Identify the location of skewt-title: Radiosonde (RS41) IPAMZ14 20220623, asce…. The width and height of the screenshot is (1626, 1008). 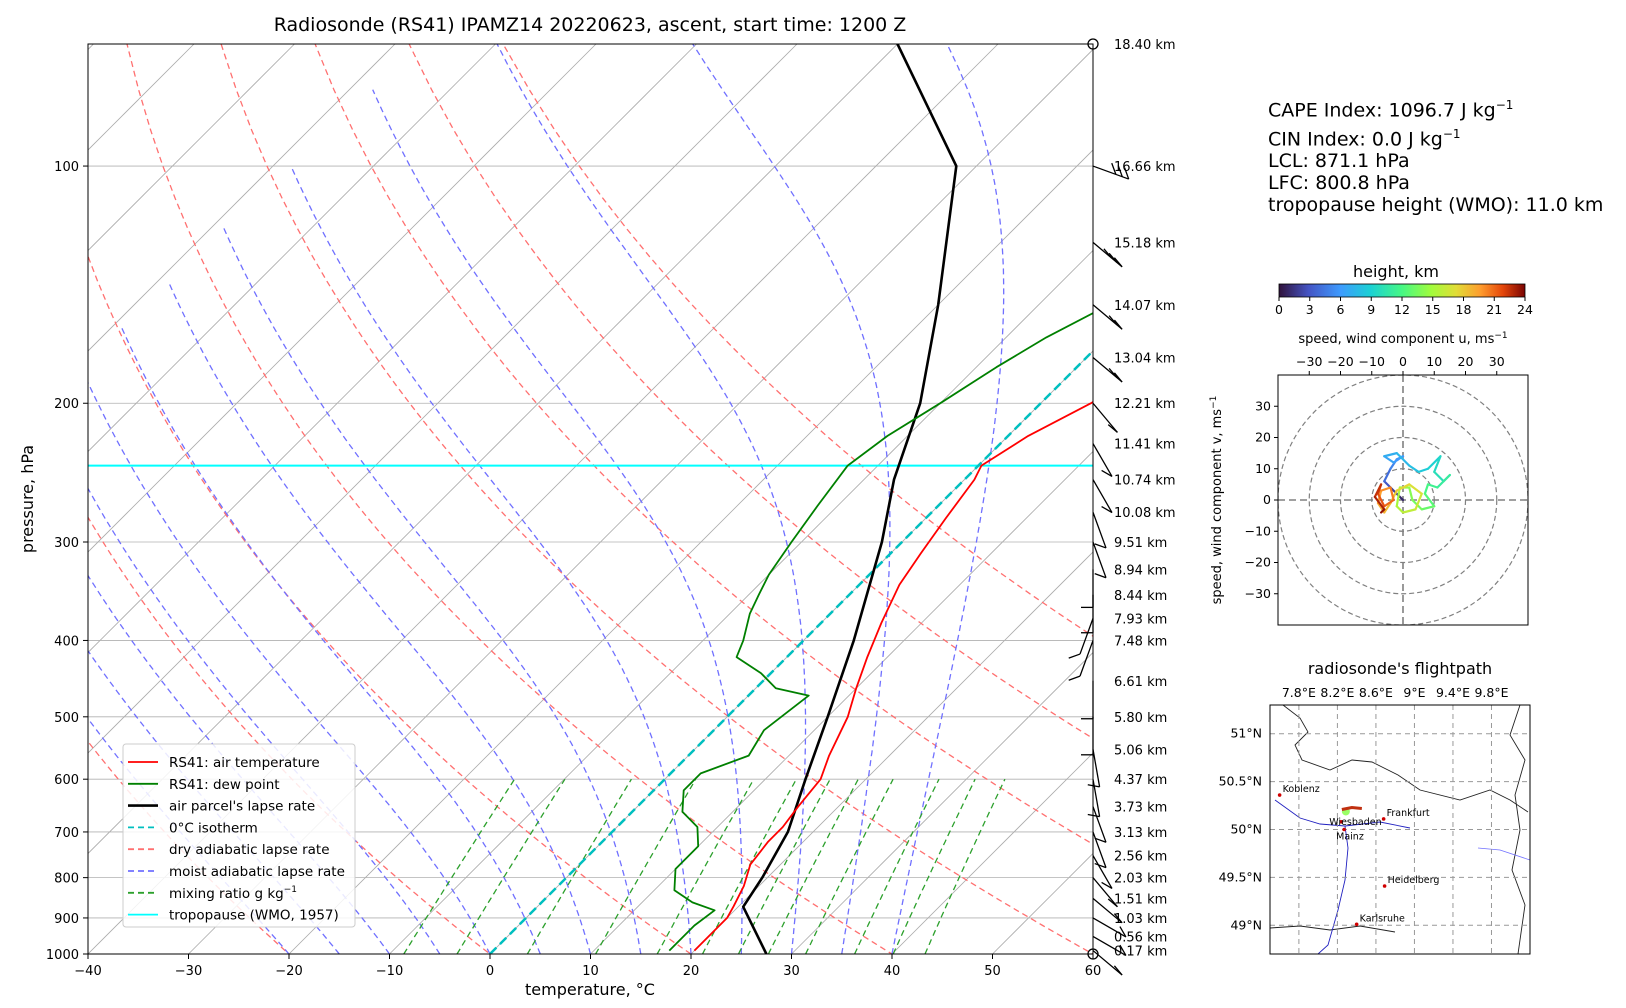
(590, 25).